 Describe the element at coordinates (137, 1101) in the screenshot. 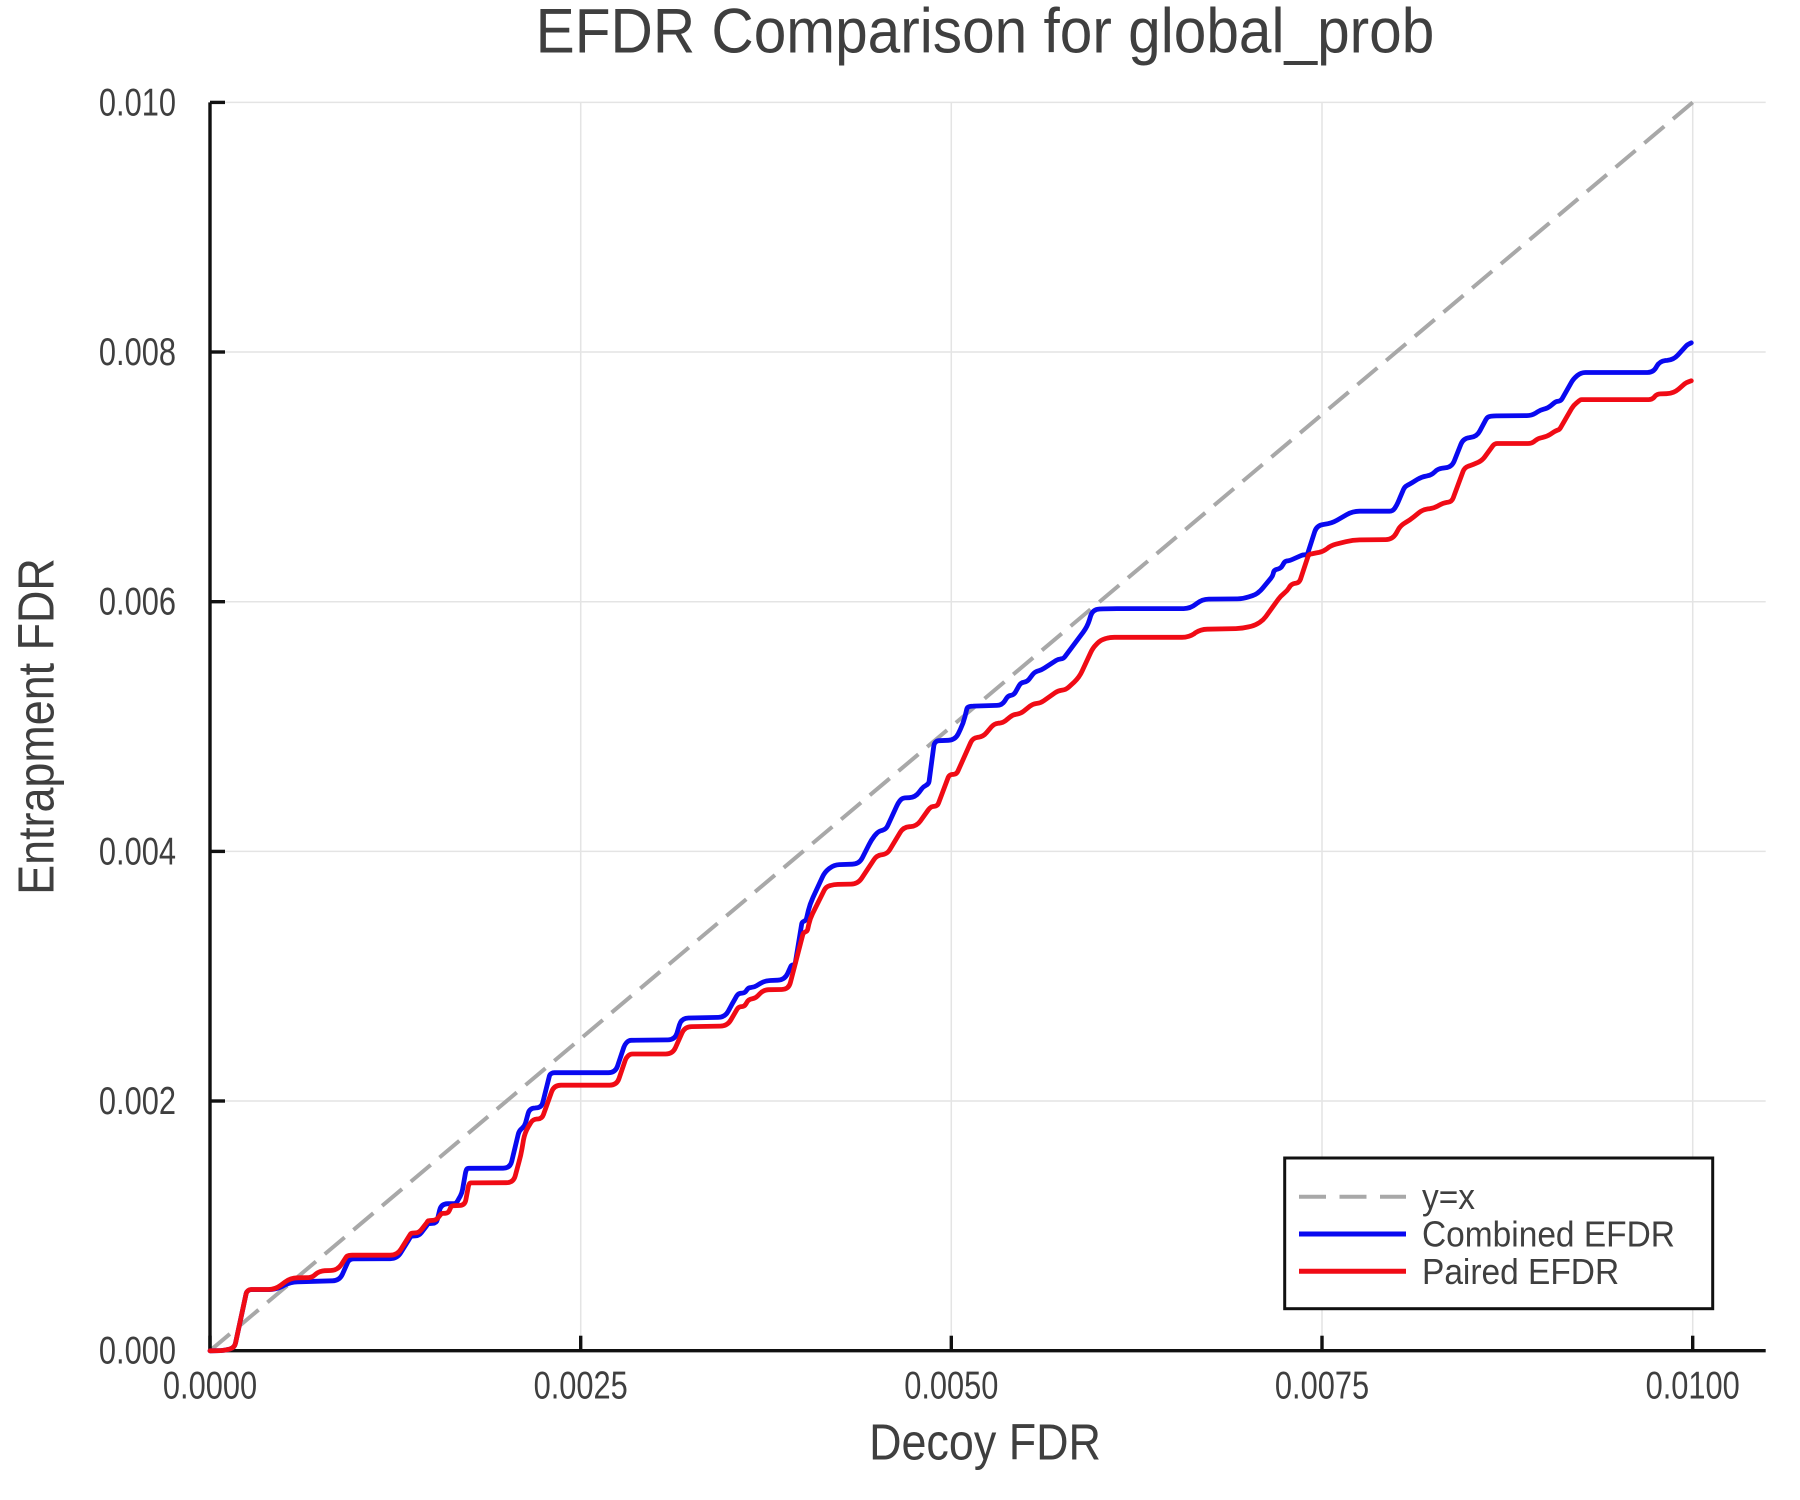

I see `svg-text: 0.002` at that location.